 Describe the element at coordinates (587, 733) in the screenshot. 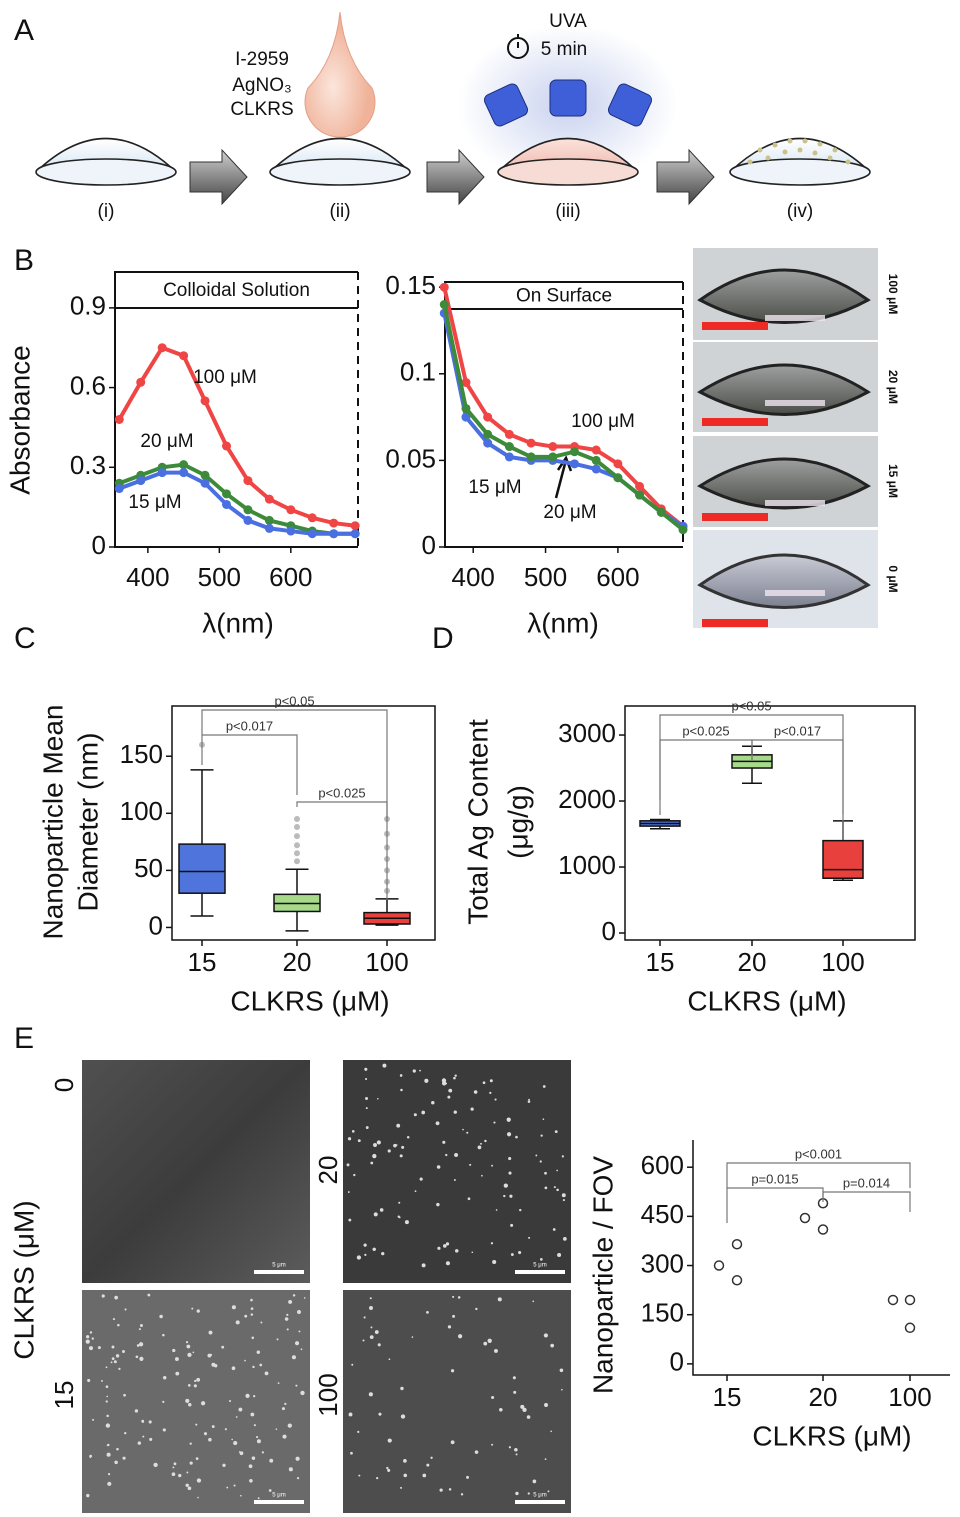

I see `y-tick-label: 3000` at that location.